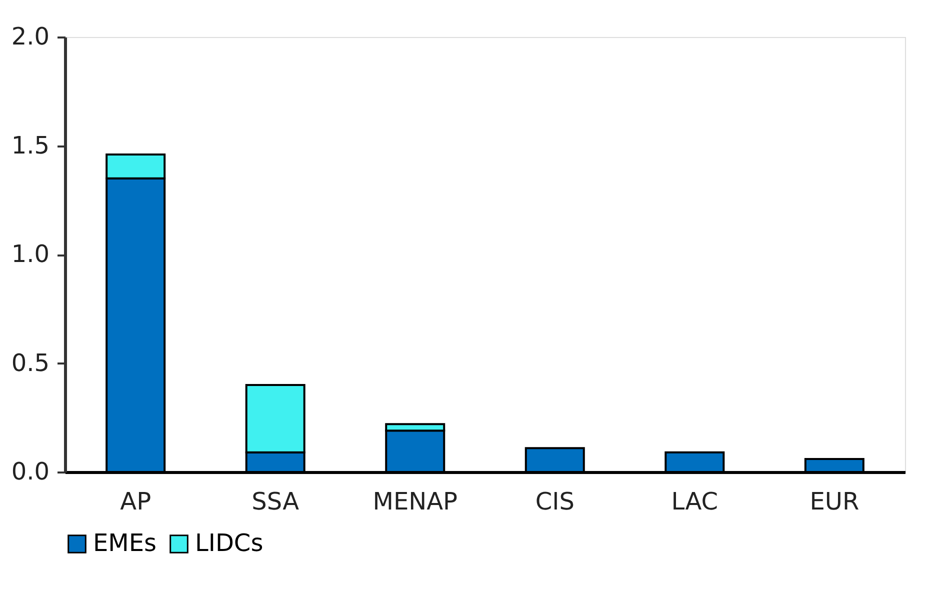 Image resolution: width=951 pixels, height=614 pixels. I want to click on x-tick-label: LAC, so click(694, 502).